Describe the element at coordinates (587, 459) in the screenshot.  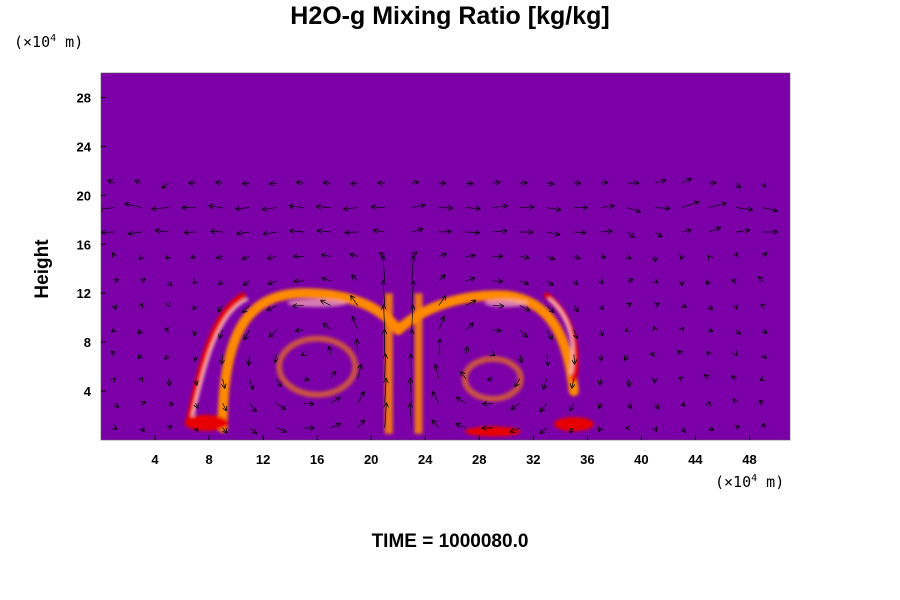
I see `x-tick-label: 36` at that location.